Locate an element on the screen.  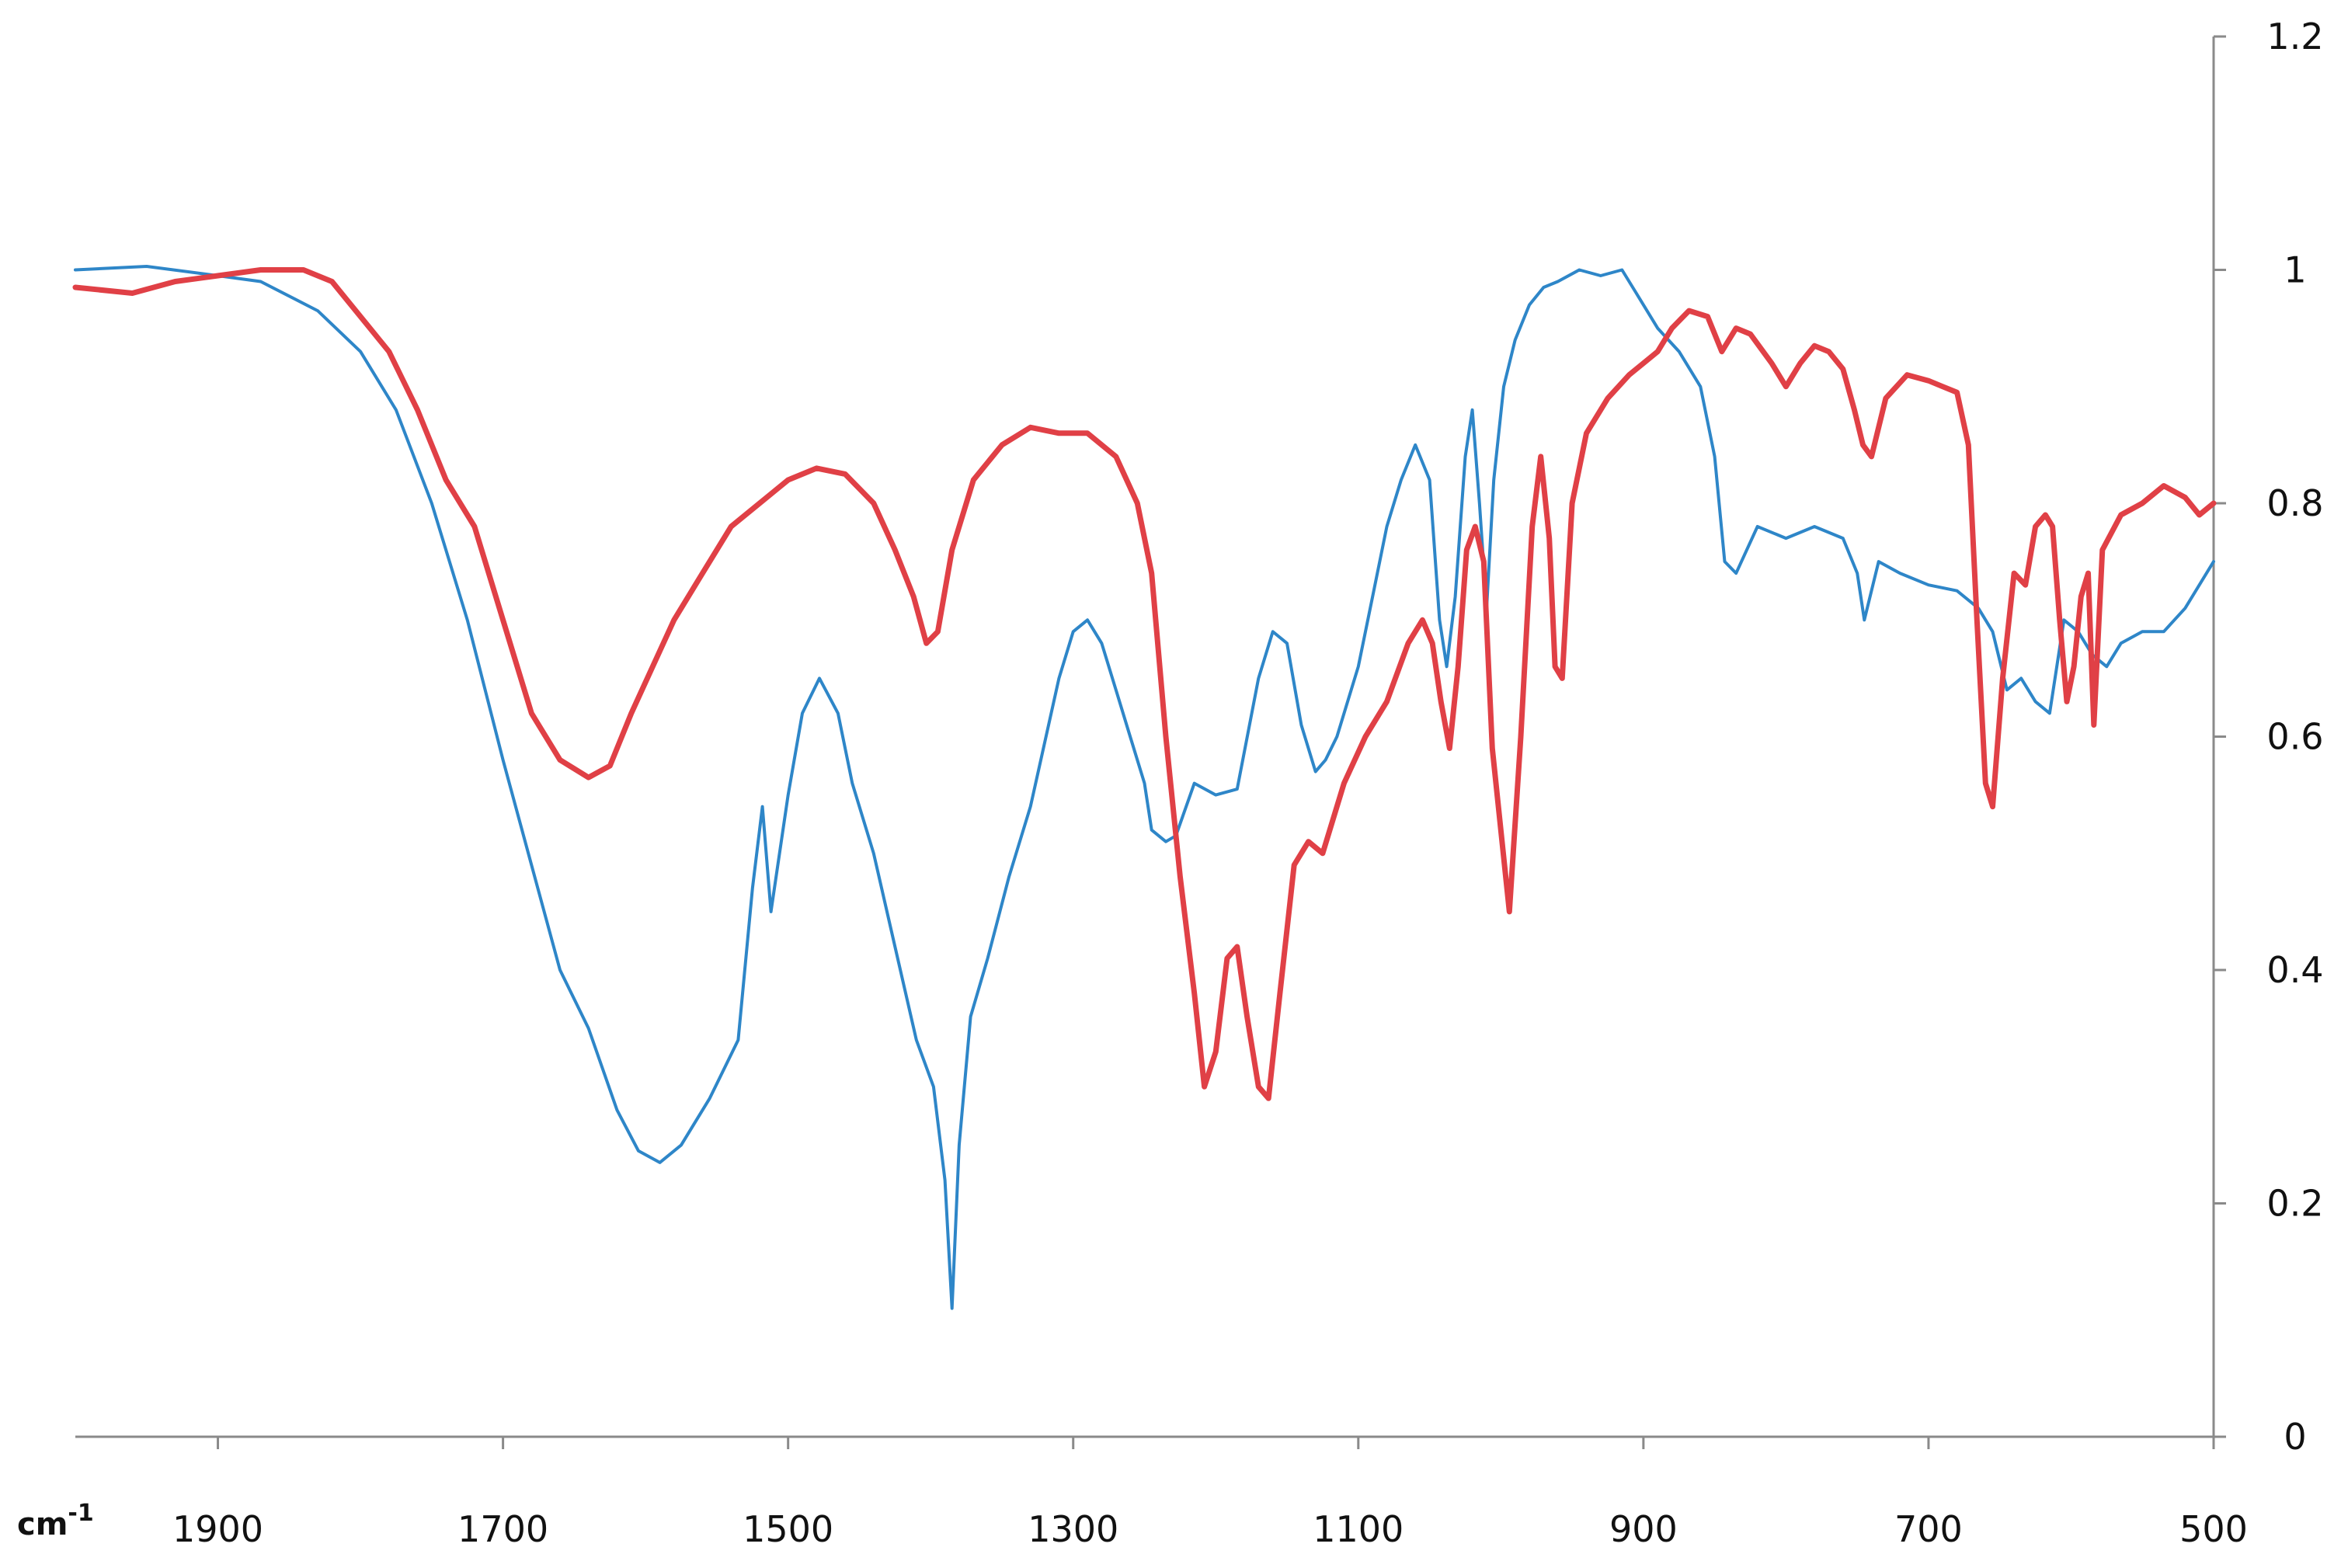
x-unit-exponent: -1 is located at coordinates (80, 1514).